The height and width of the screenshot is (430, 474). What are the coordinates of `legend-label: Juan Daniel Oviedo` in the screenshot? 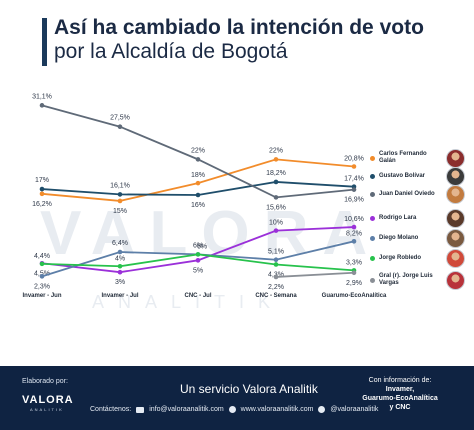 It's located at (407, 194).